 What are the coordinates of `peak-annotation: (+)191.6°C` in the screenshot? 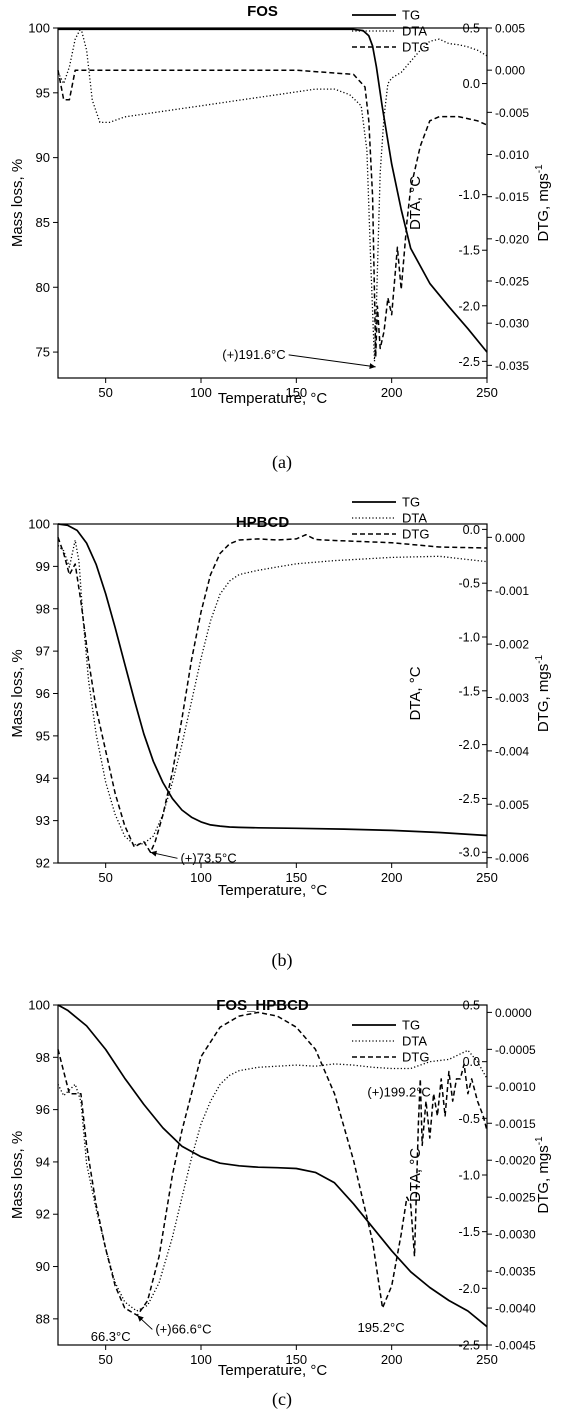 It's located at (253, 354).